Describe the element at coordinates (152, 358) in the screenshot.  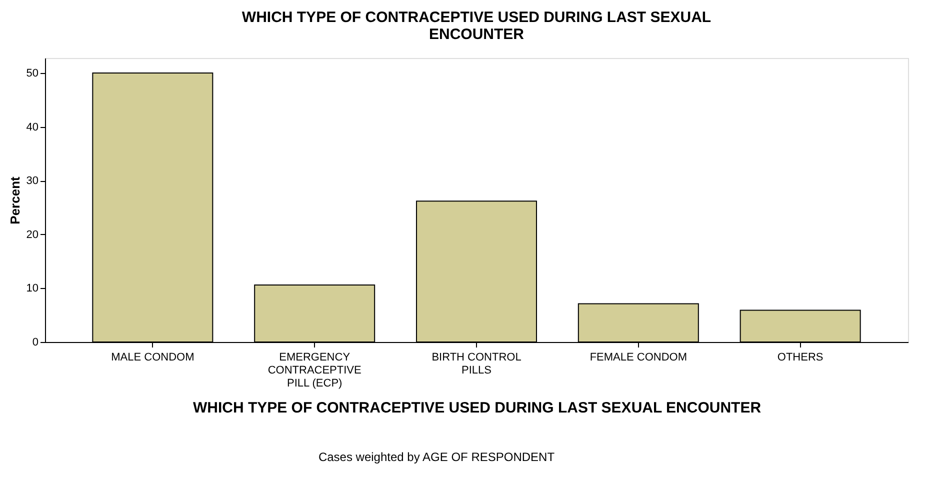
I see `x-tick-label: MALE CONDOM` at that location.